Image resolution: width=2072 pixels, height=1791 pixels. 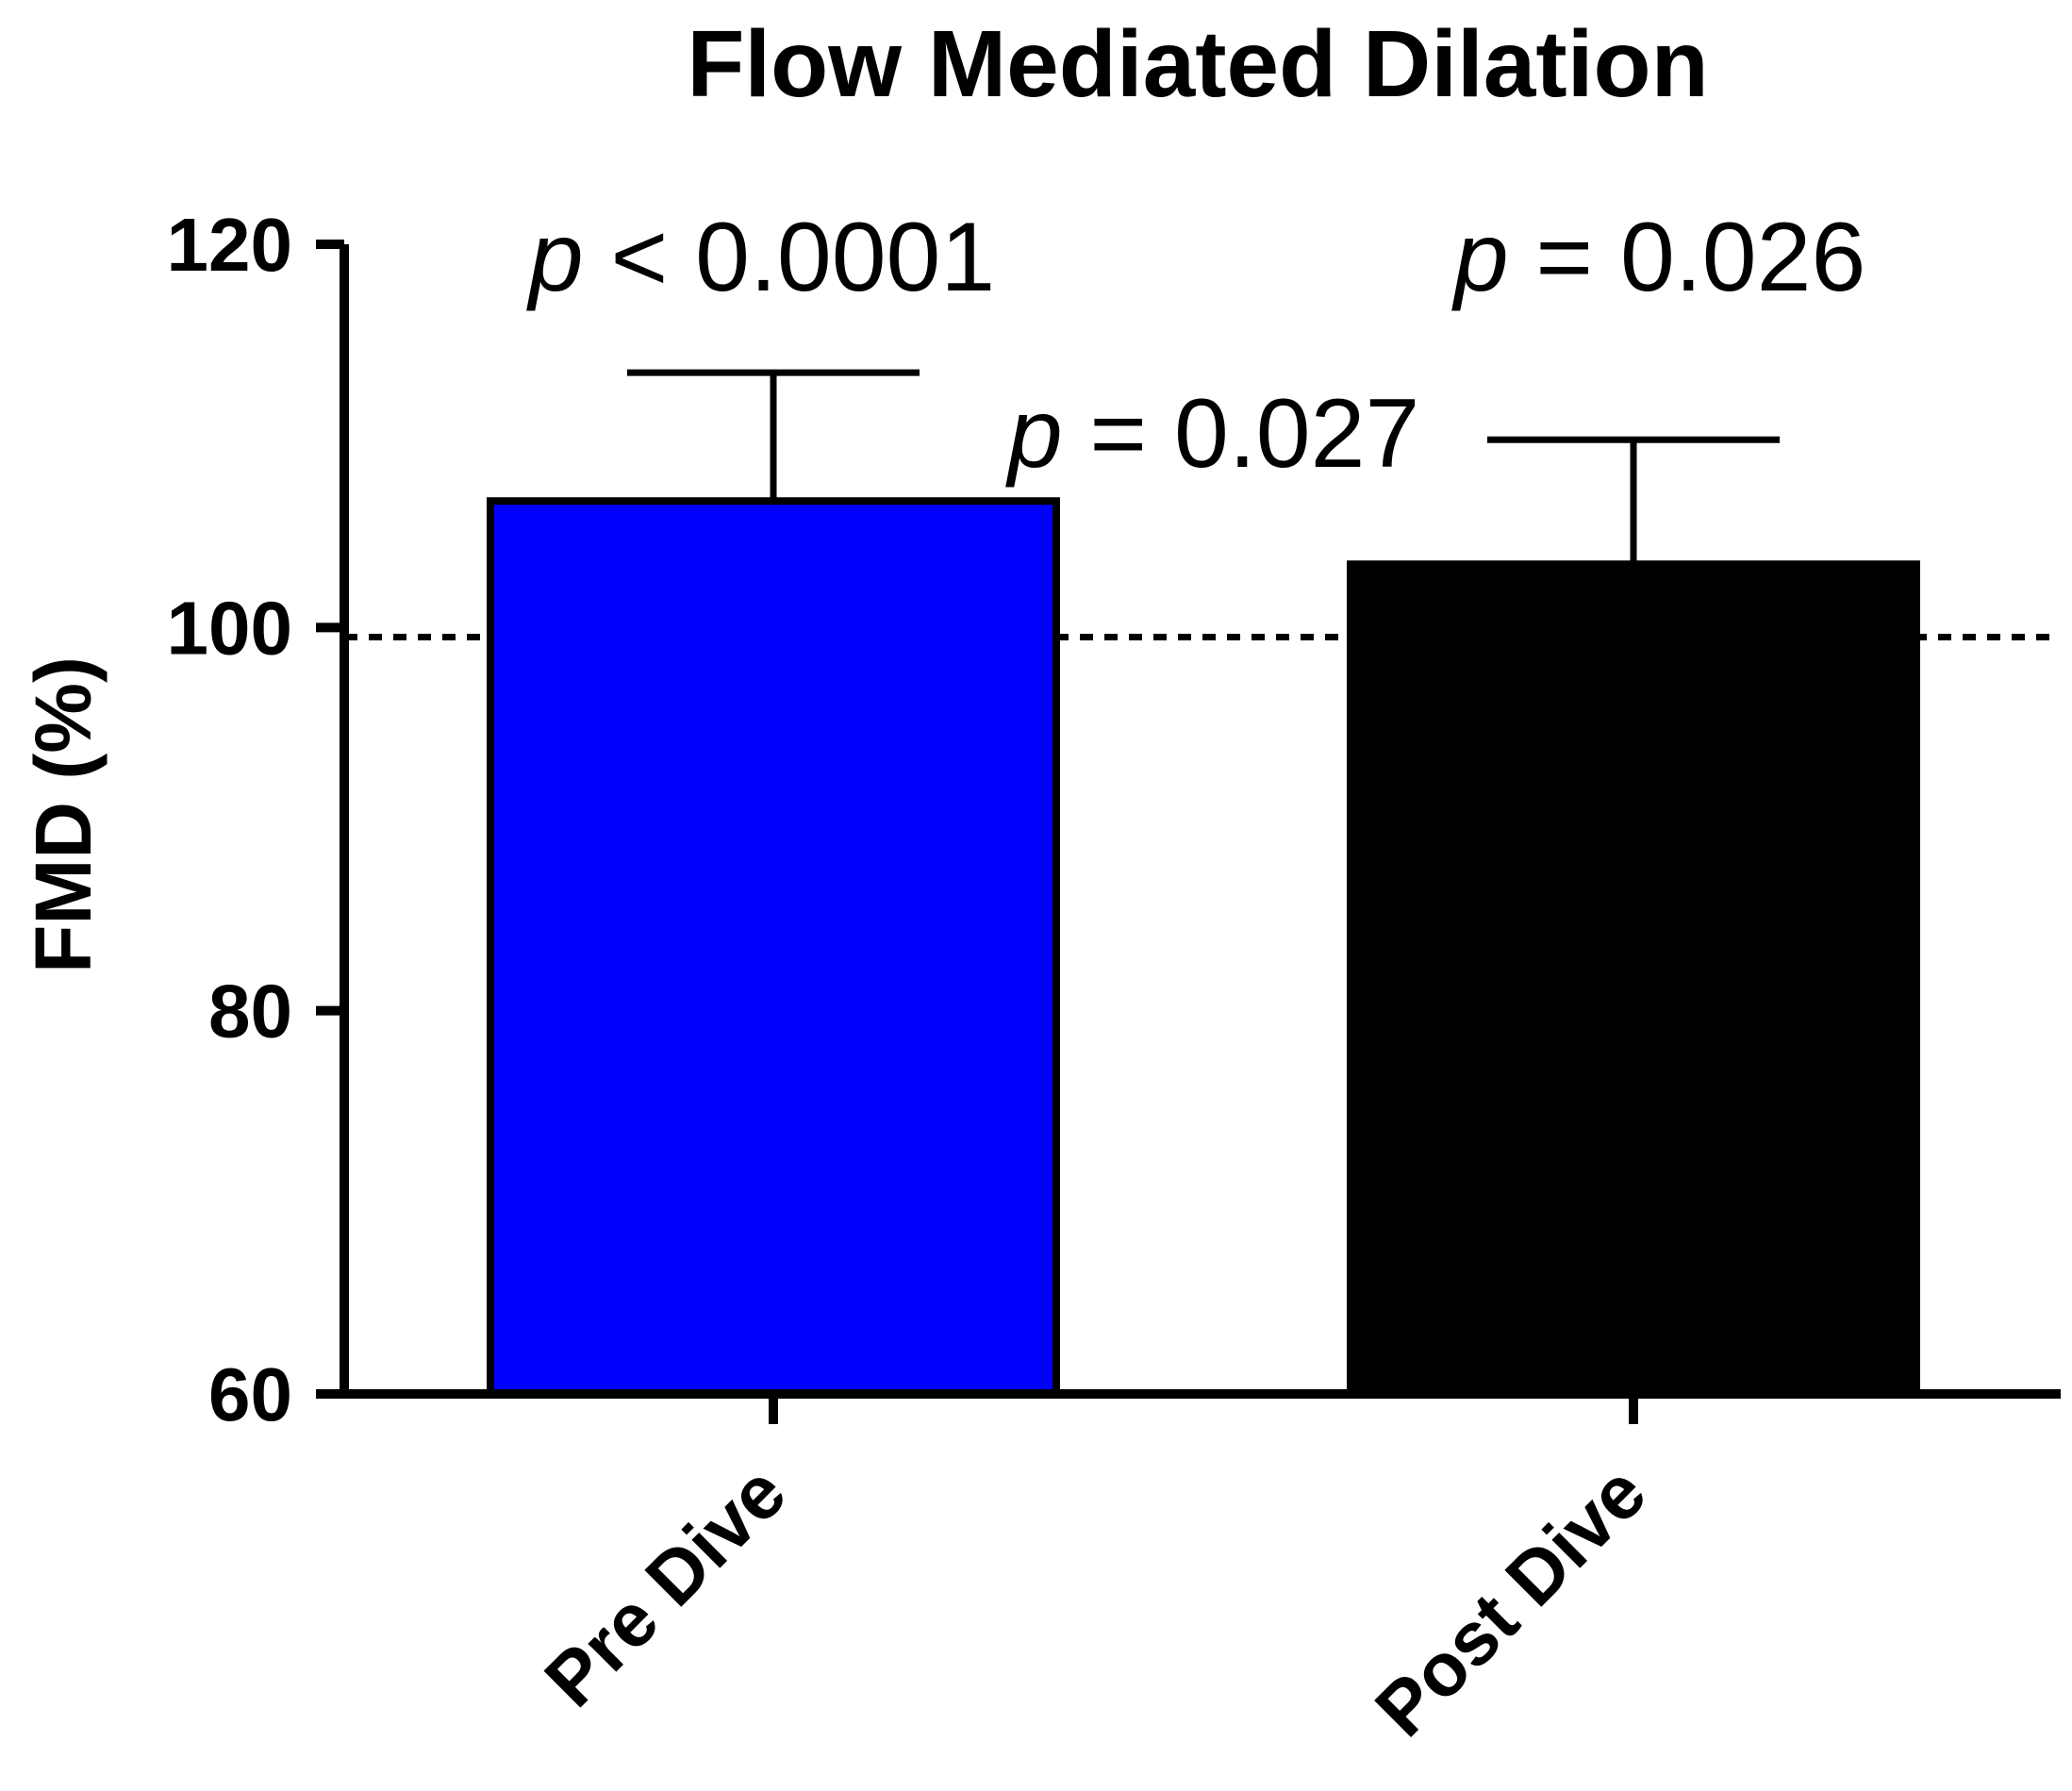 What do you see at coordinates (790, 257) in the screenshot?
I see `p-value-pre-dive-value: < 0.0001` at bounding box center [790, 257].